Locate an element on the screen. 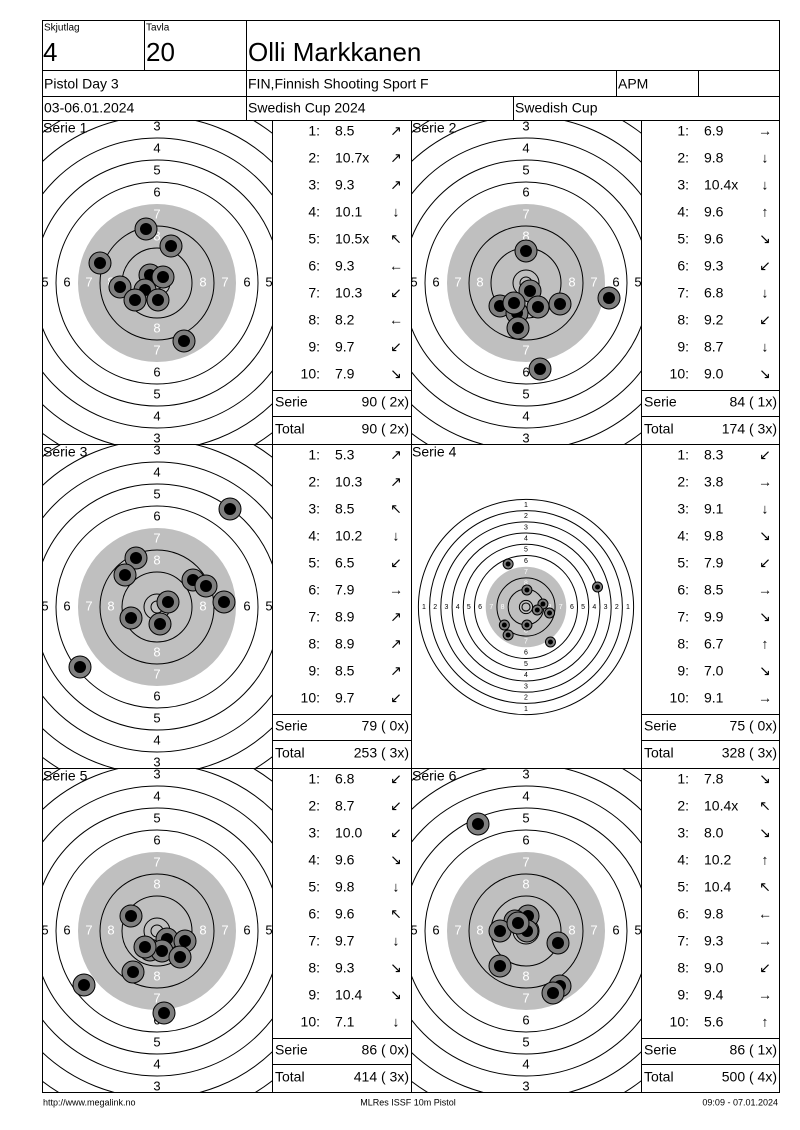 Image resolution: width=800 pixels, height=1130 pixels. total-sum: 90 ( 2x) is located at coordinates (385, 429).